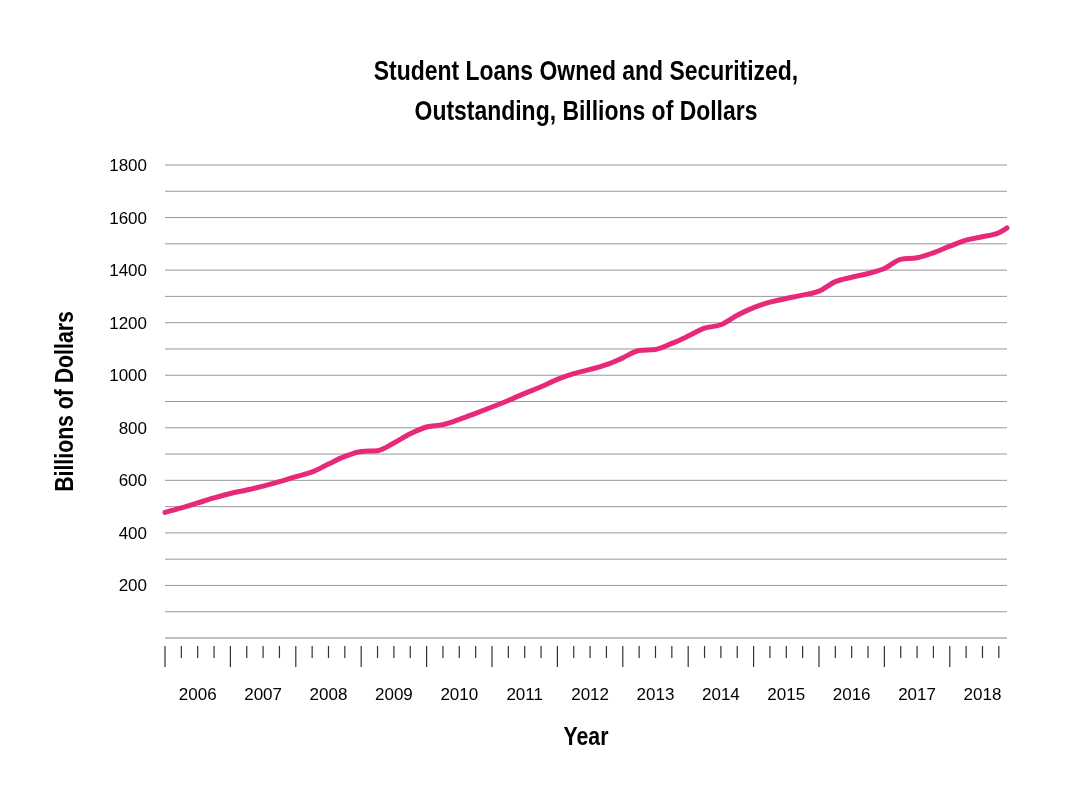  What do you see at coordinates (128, 218) in the screenshot?
I see `y-tick-label: 1600` at bounding box center [128, 218].